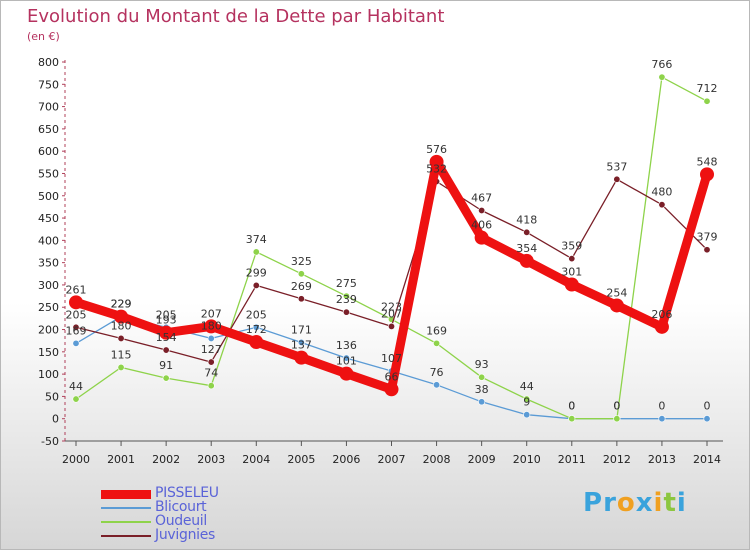 The width and height of the screenshot is (750, 550). I want to click on data-label-blicourt: 229, so click(121, 304).